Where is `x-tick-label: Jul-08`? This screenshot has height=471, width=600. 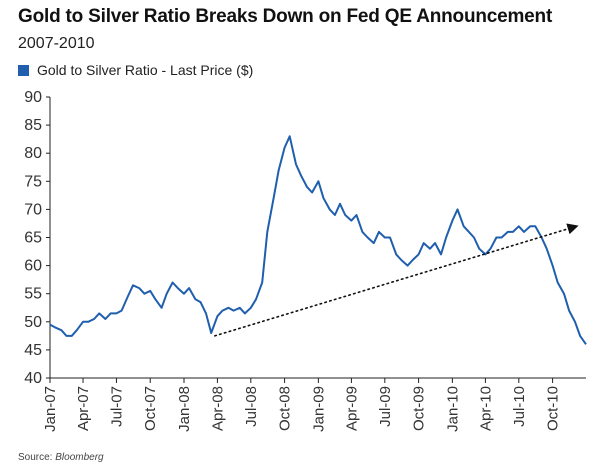
x-tick-label: Jul-08 is located at coordinates (251, 406).